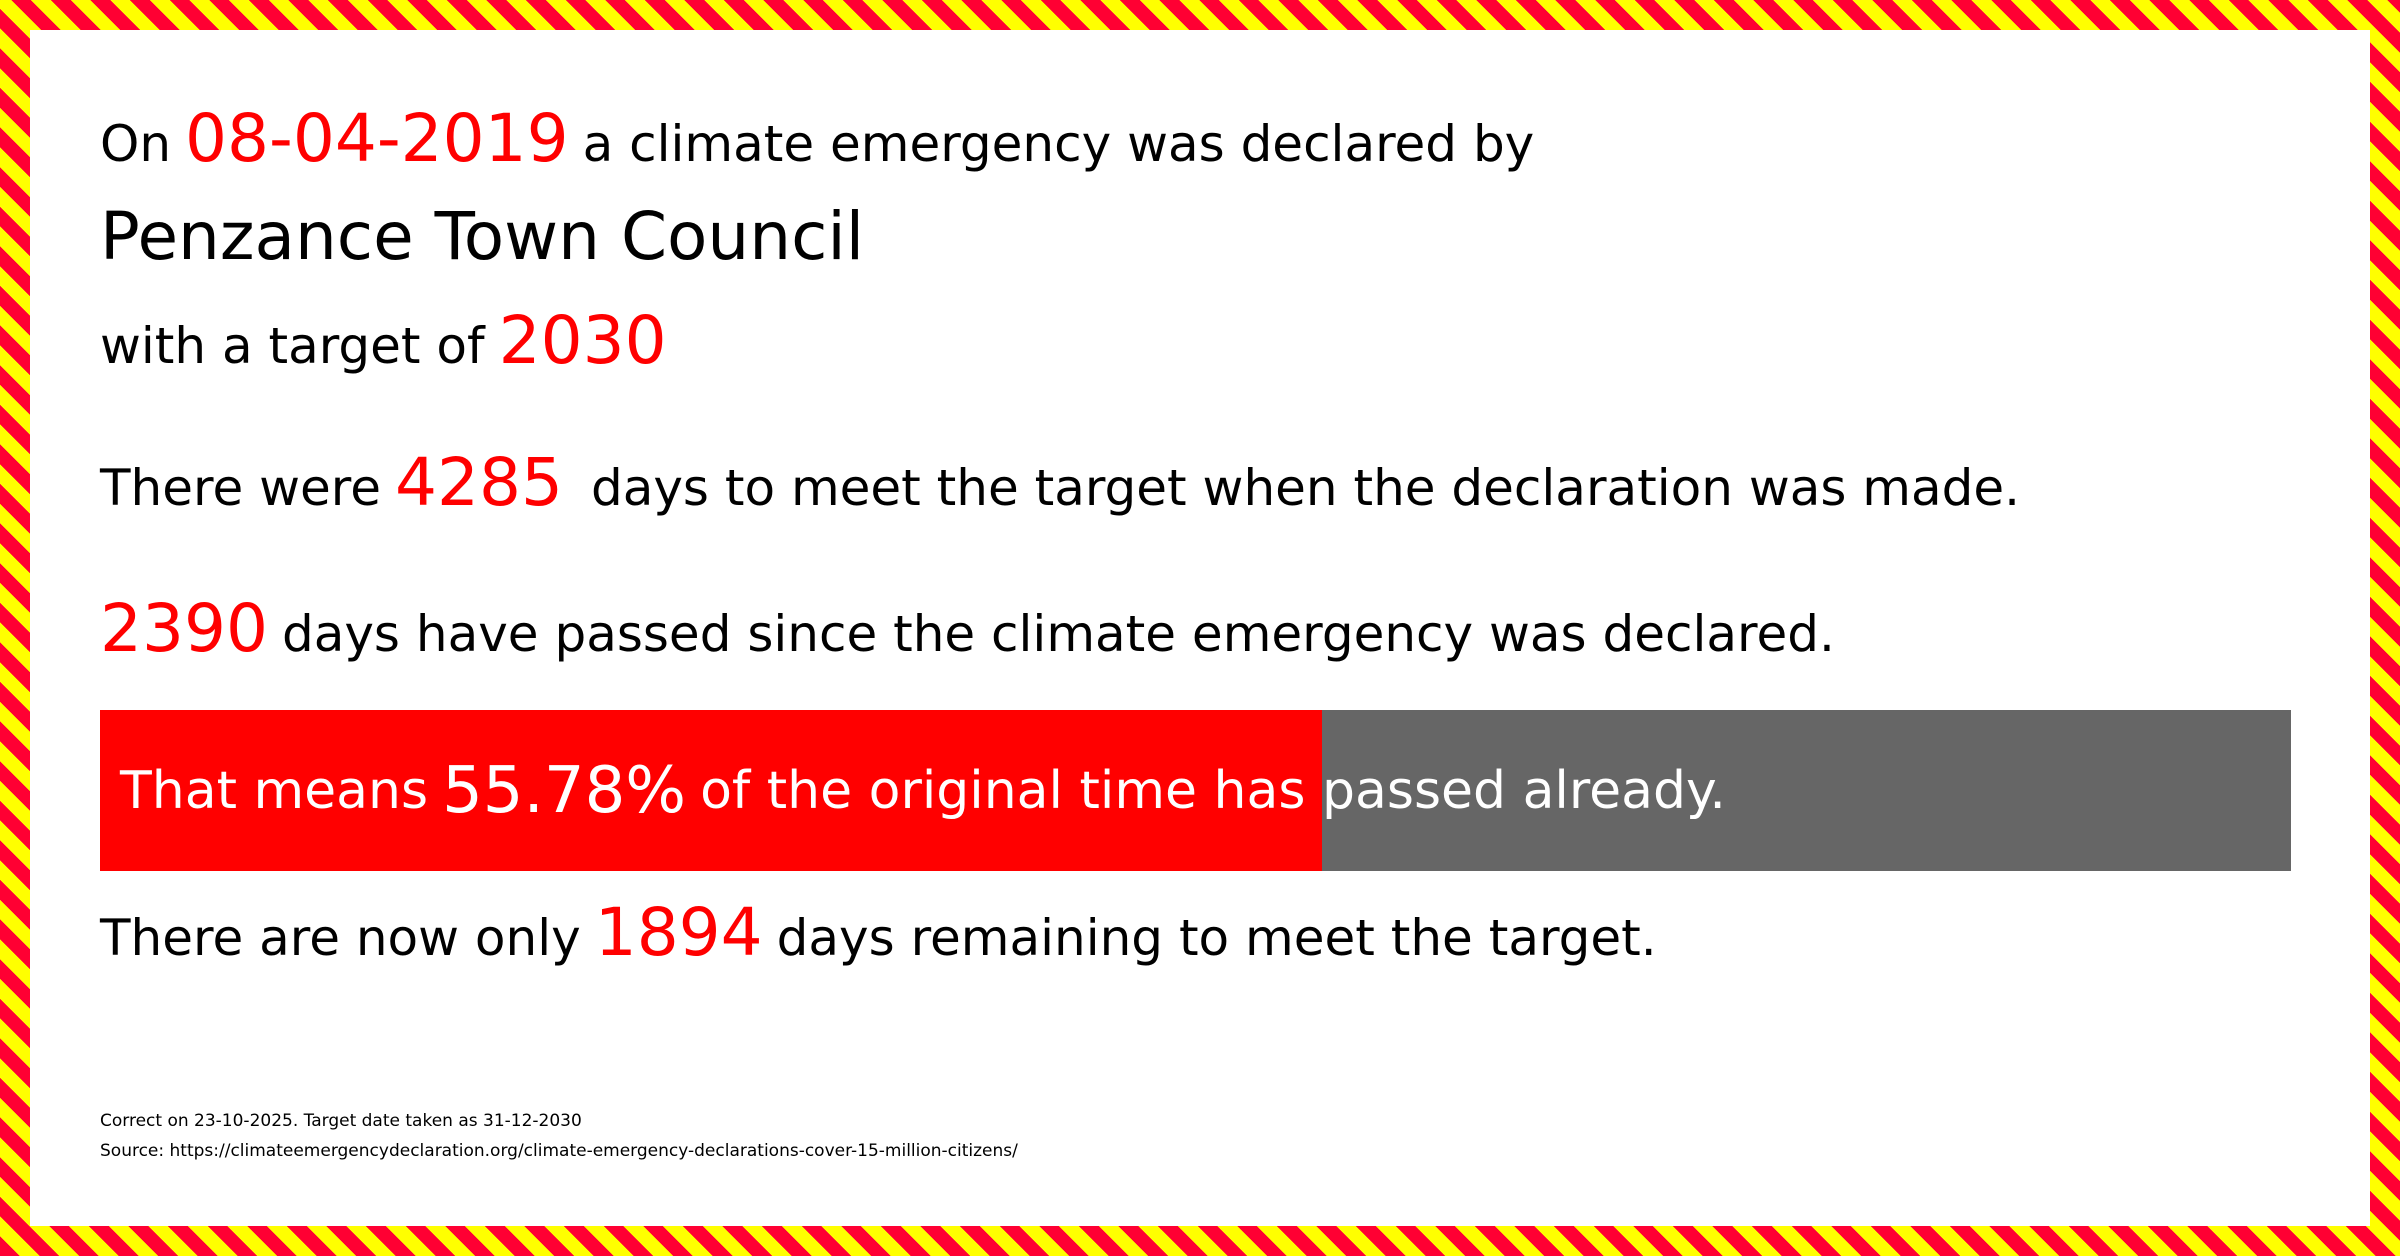  I want to click on declared-by-label: a climate emergency was declared by, so click(1058, 144).